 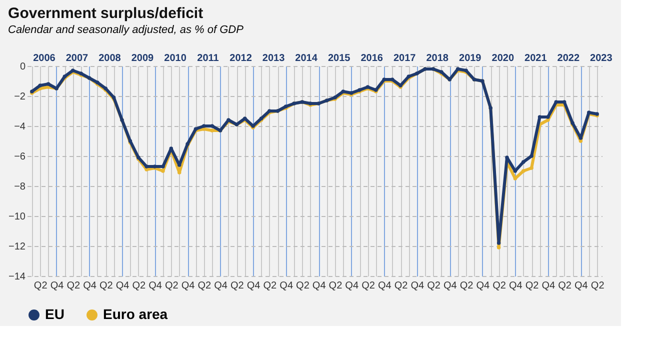 What do you see at coordinates (208, 58) in the screenshot?
I see `text: 2011` at bounding box center [208, 58].